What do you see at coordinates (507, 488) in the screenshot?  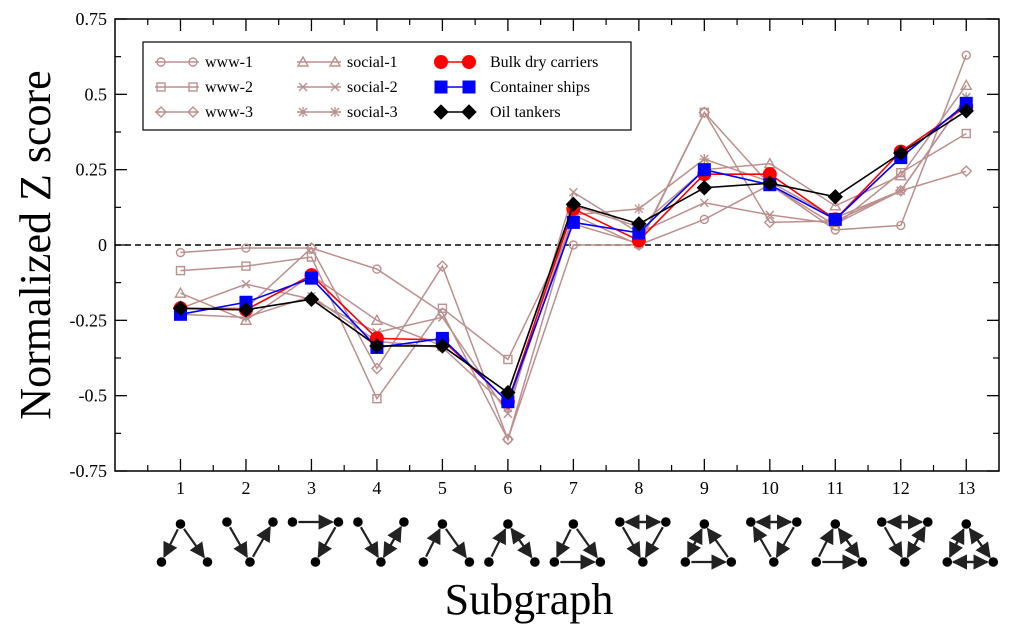 I see `x-tick-label: 6` at bounding box center [507, 488].